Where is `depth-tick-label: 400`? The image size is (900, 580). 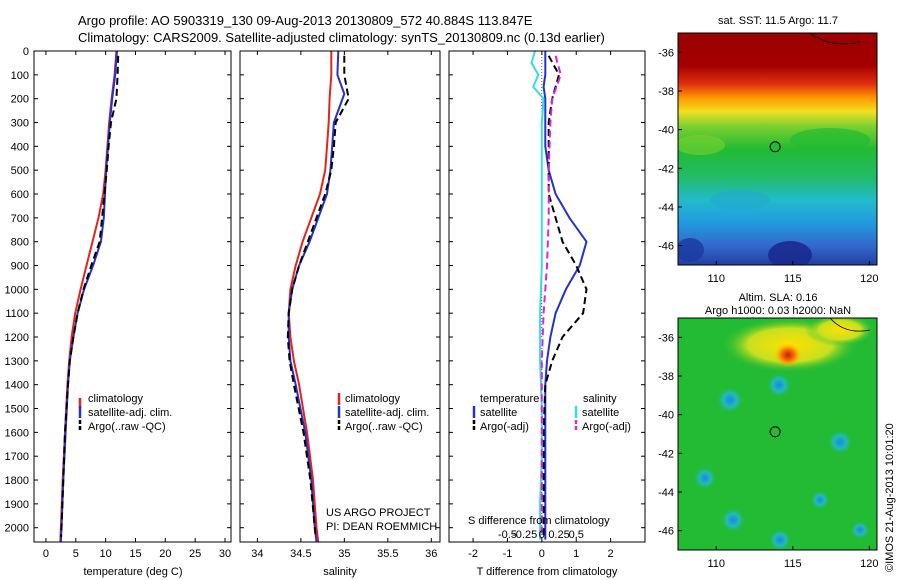 depth-tick-label: 400 is located at coordinates (20, 147).